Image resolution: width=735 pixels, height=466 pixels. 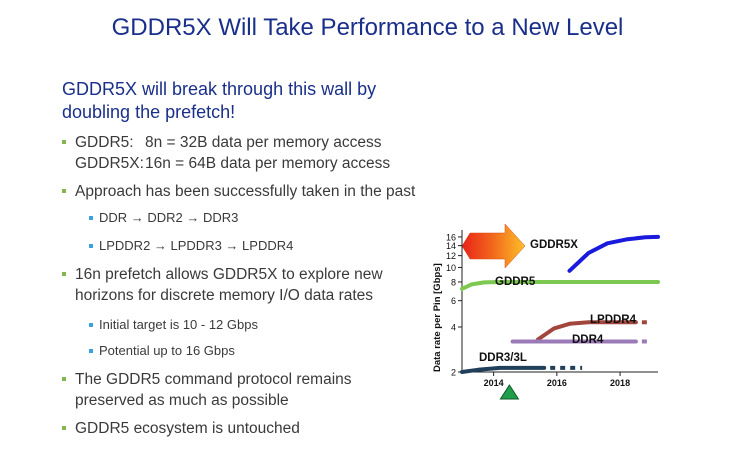 What do you see at coordinates (451, 237) in the screenshot?
I see `y-tick-label-16: 16` at bounding box center [451, 237].